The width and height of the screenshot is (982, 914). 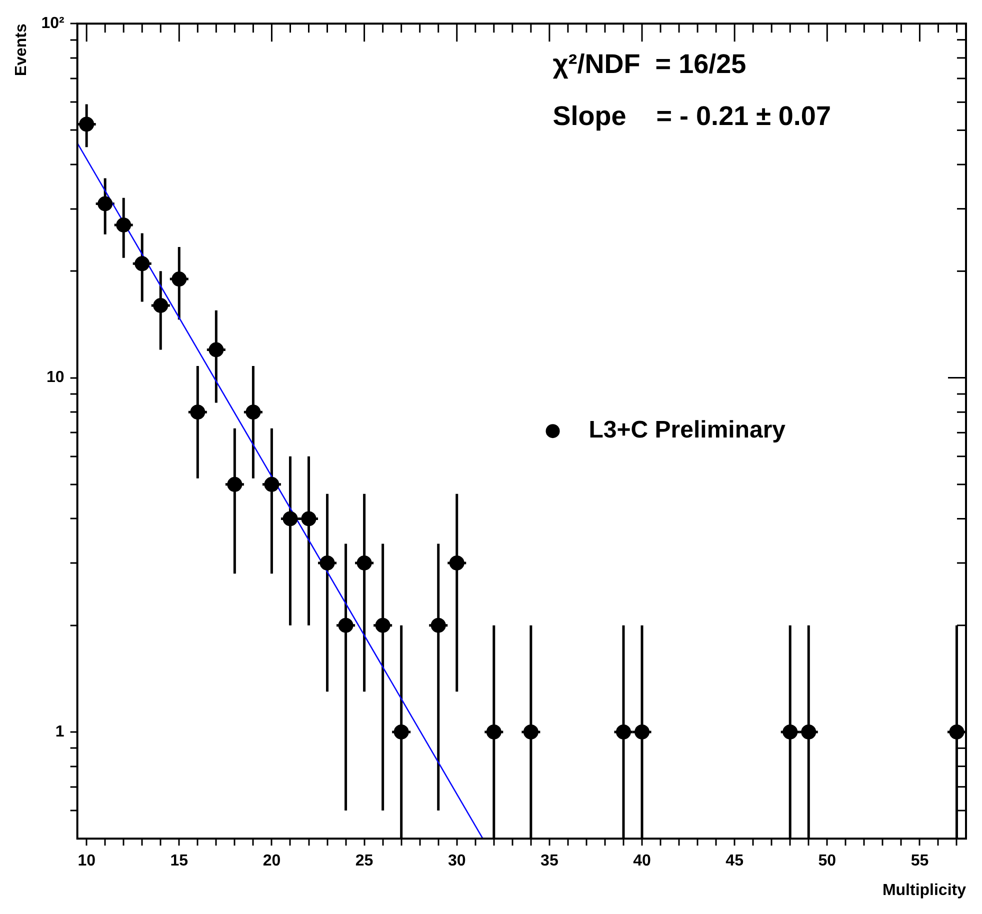 What do you see at coordinates (687, 430) in the screenshot?
I see `legend-label: L3+C Preliminary` at bounding box center [687, 430].